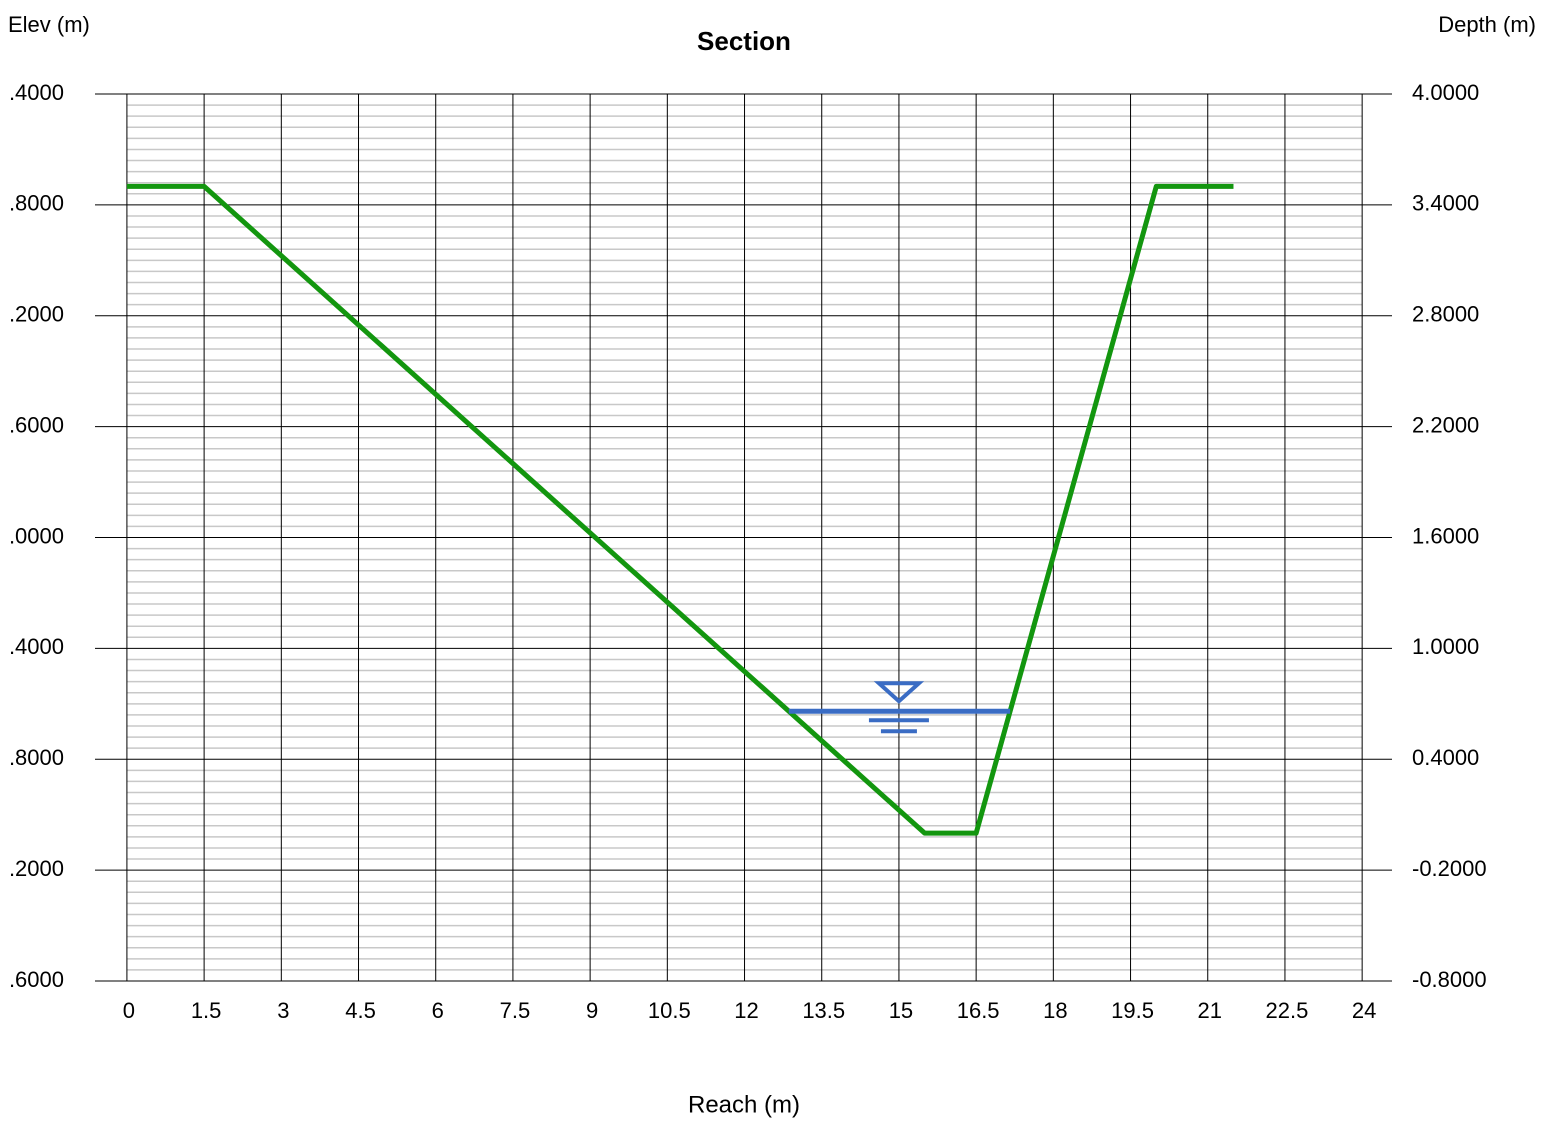 The height and width of the screenshot is (1124, 1544). Describe the element at coordinates (36, 535) in the screenshot. I see `y-tick-label: .0000` at that location.